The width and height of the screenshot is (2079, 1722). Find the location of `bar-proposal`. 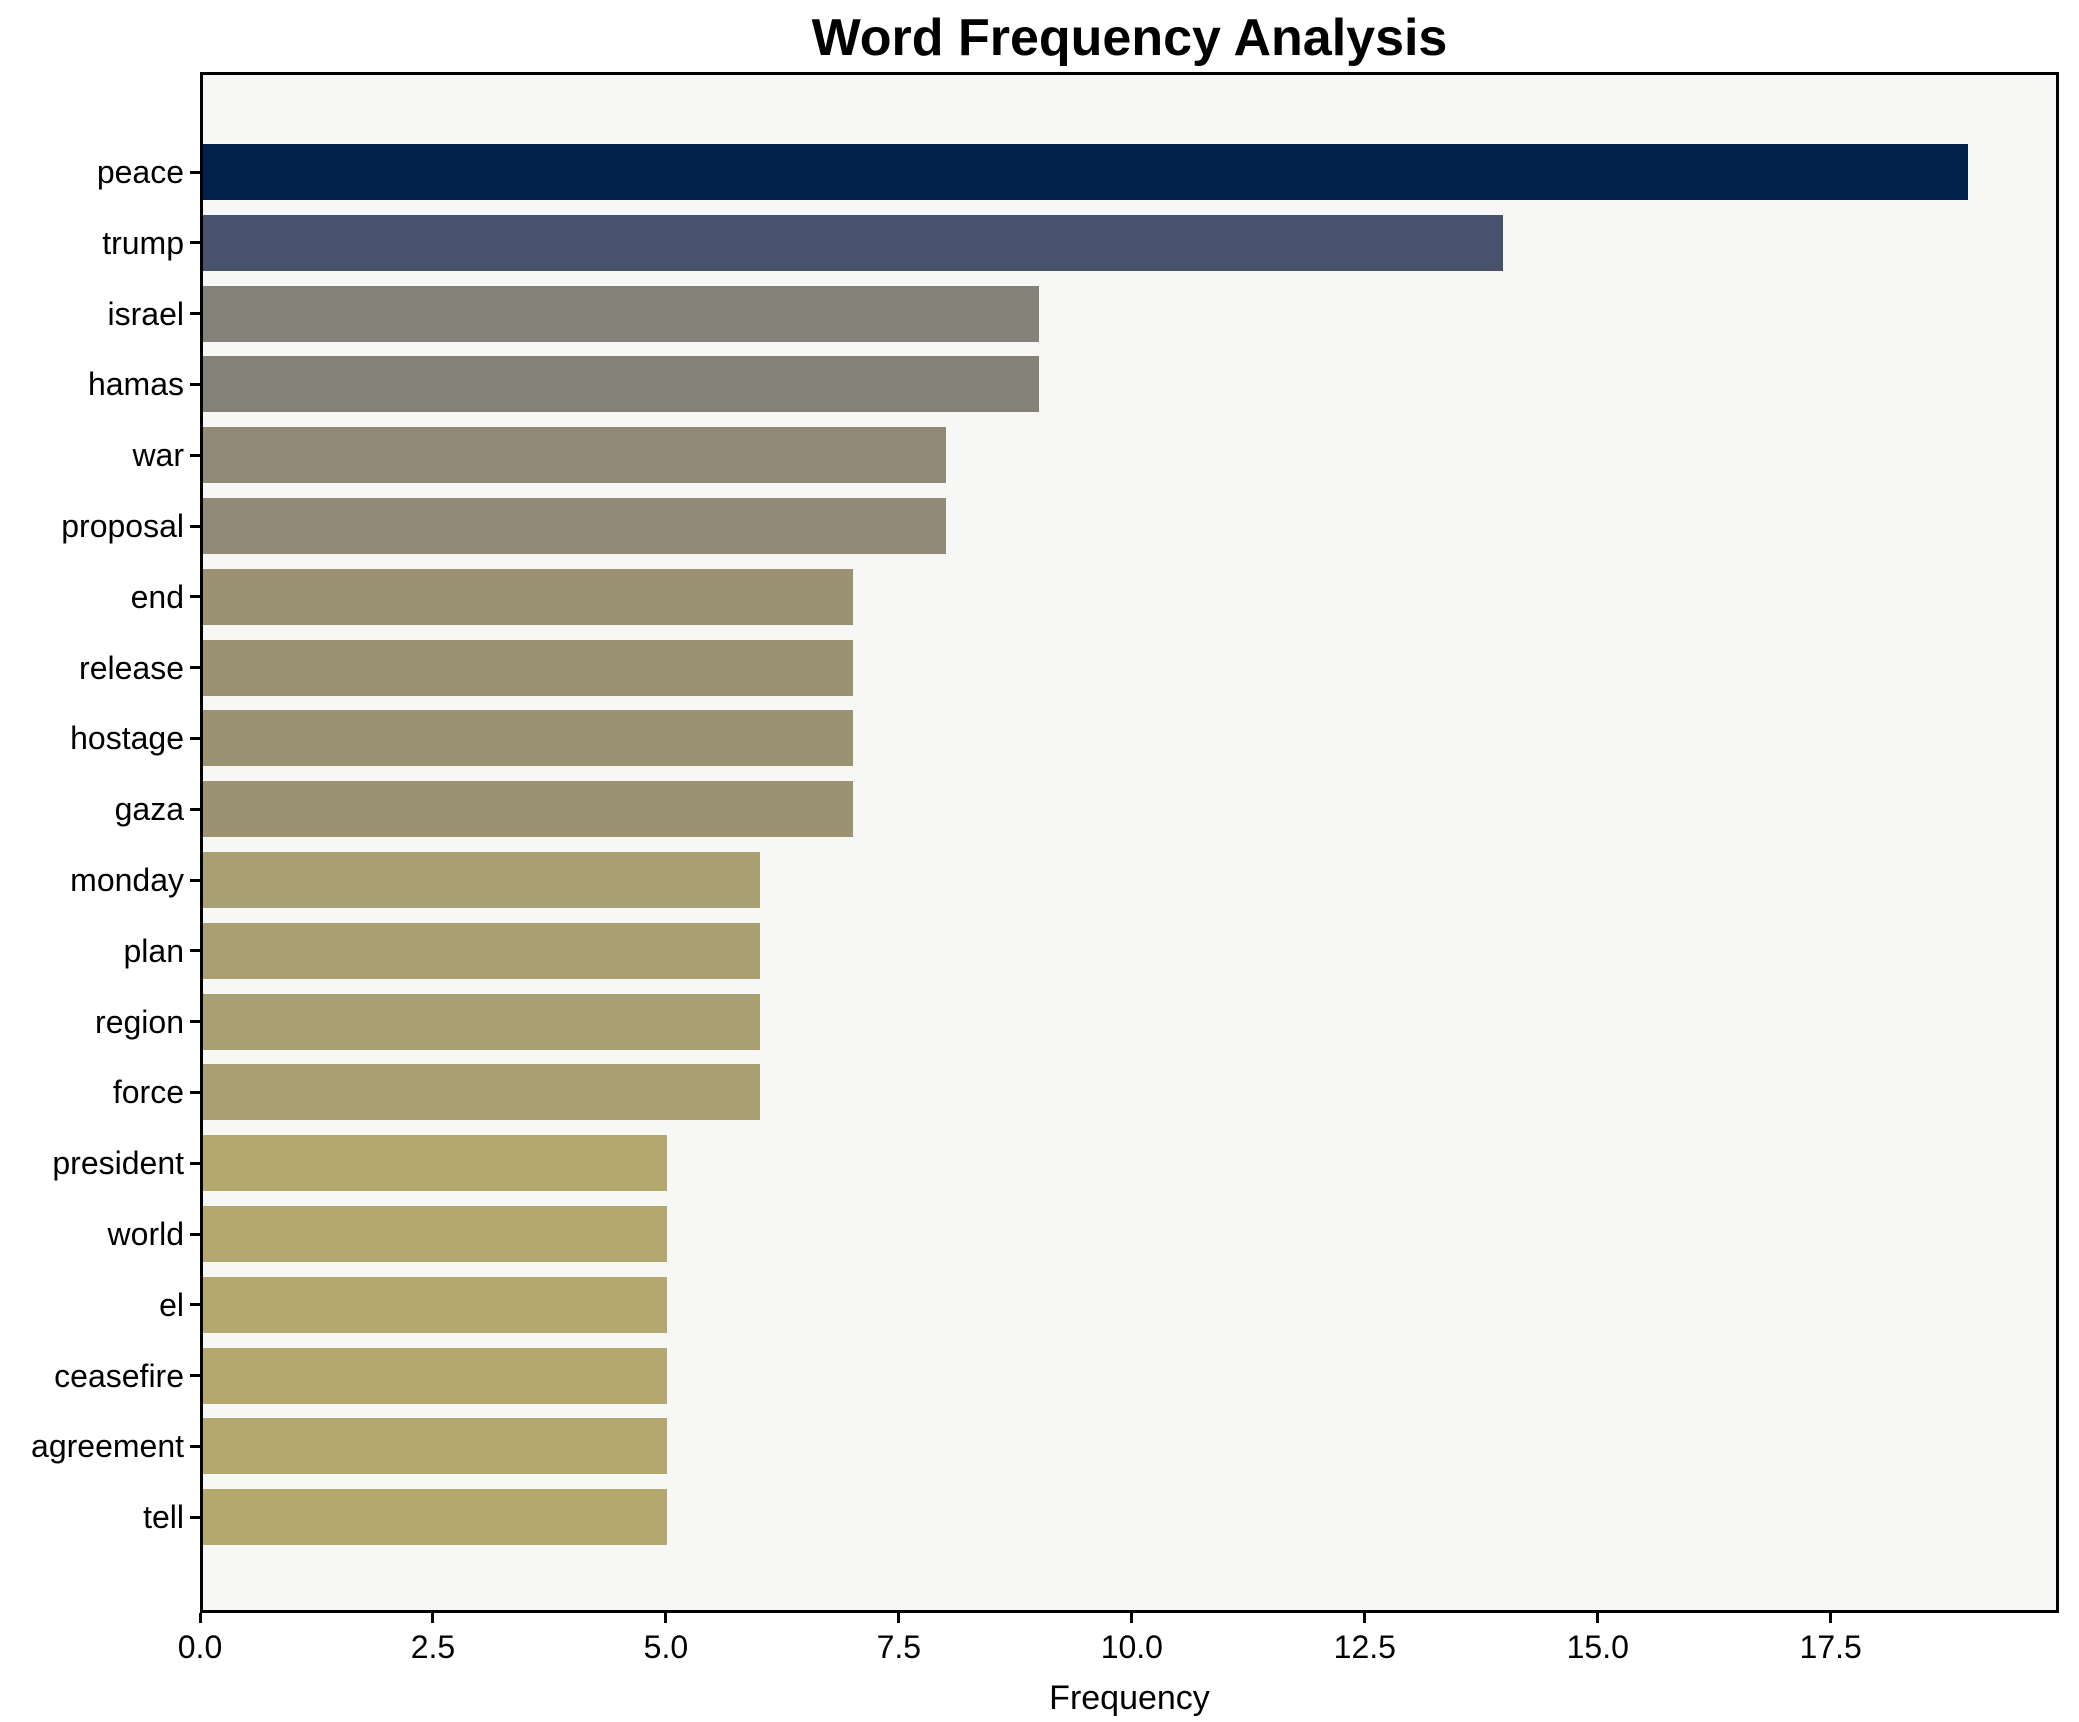

bar-proposal is located at coordinates (575, 526).